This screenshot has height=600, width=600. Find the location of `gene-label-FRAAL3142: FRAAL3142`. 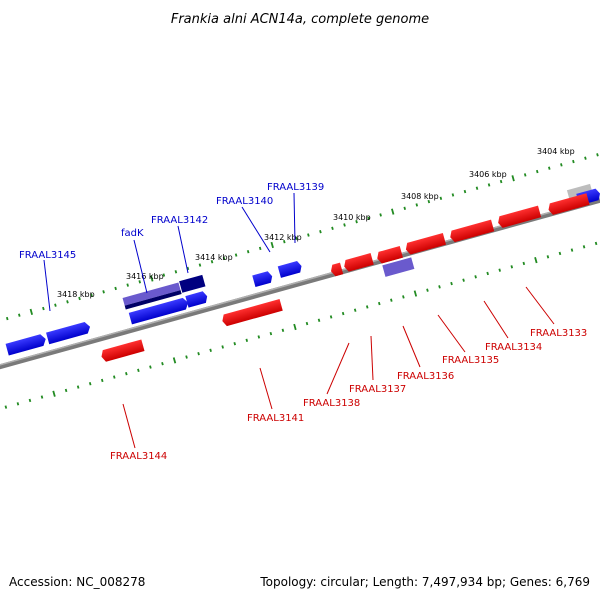

gene-label-FRAAL3142: FRAAL3142 is located at coordinates (179, 220).